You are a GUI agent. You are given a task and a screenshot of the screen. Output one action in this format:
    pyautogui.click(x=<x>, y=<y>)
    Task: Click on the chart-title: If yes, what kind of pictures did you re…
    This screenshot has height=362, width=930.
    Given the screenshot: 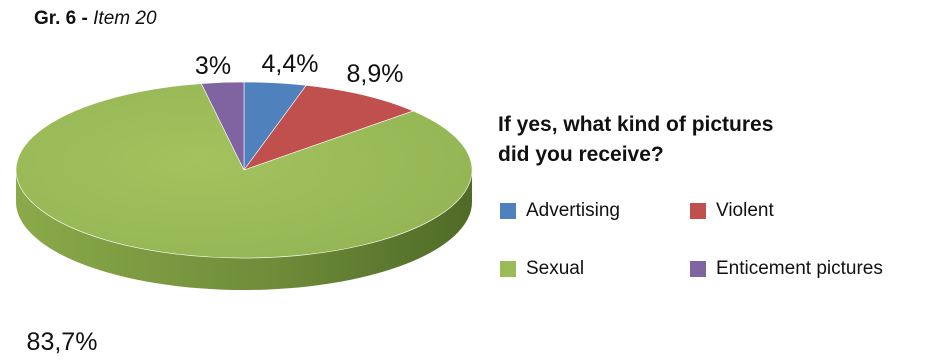 What is the action you would take?
    pyautogui.click(x=688, y=140)
    